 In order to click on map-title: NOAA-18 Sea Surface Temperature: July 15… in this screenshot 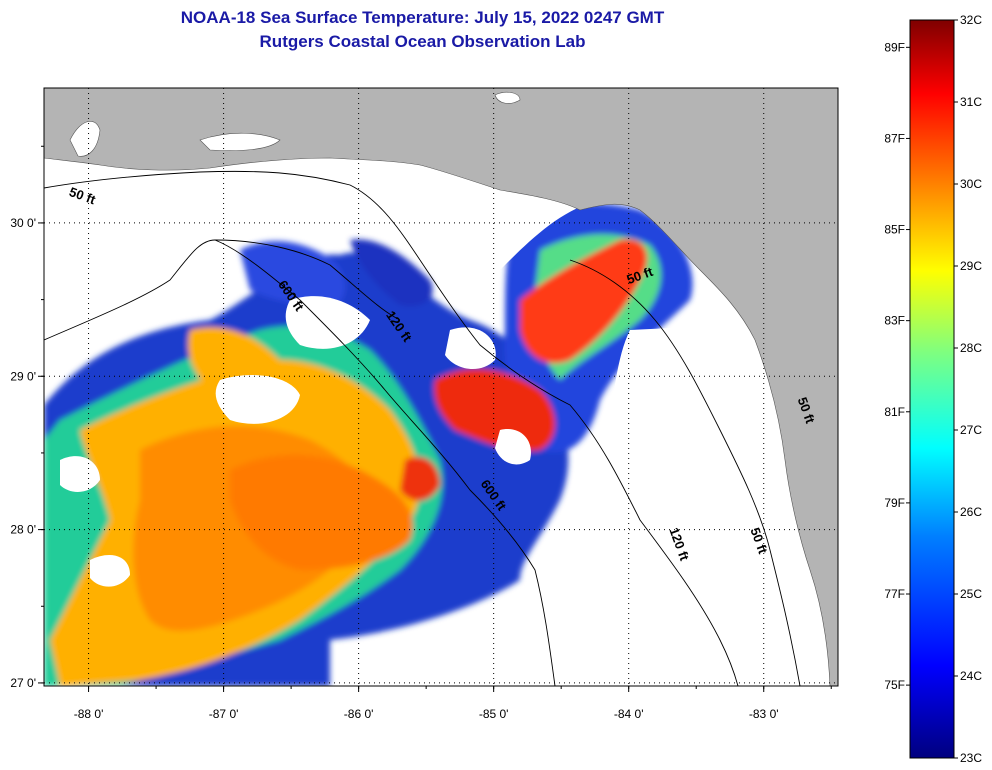, I will do `click(422, 17)`.